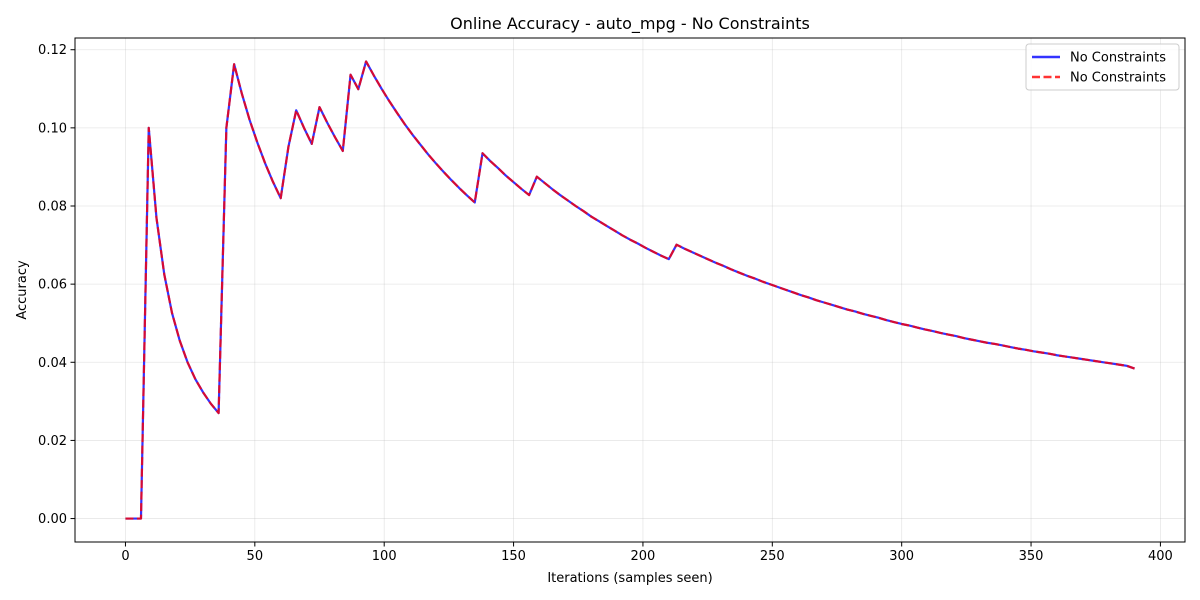 The width and height of the screenshot is (1200, 600). Describe the element at coordinates (22, 290) in the screenshot. I see `y-axis-label: Accuracy` at that location.